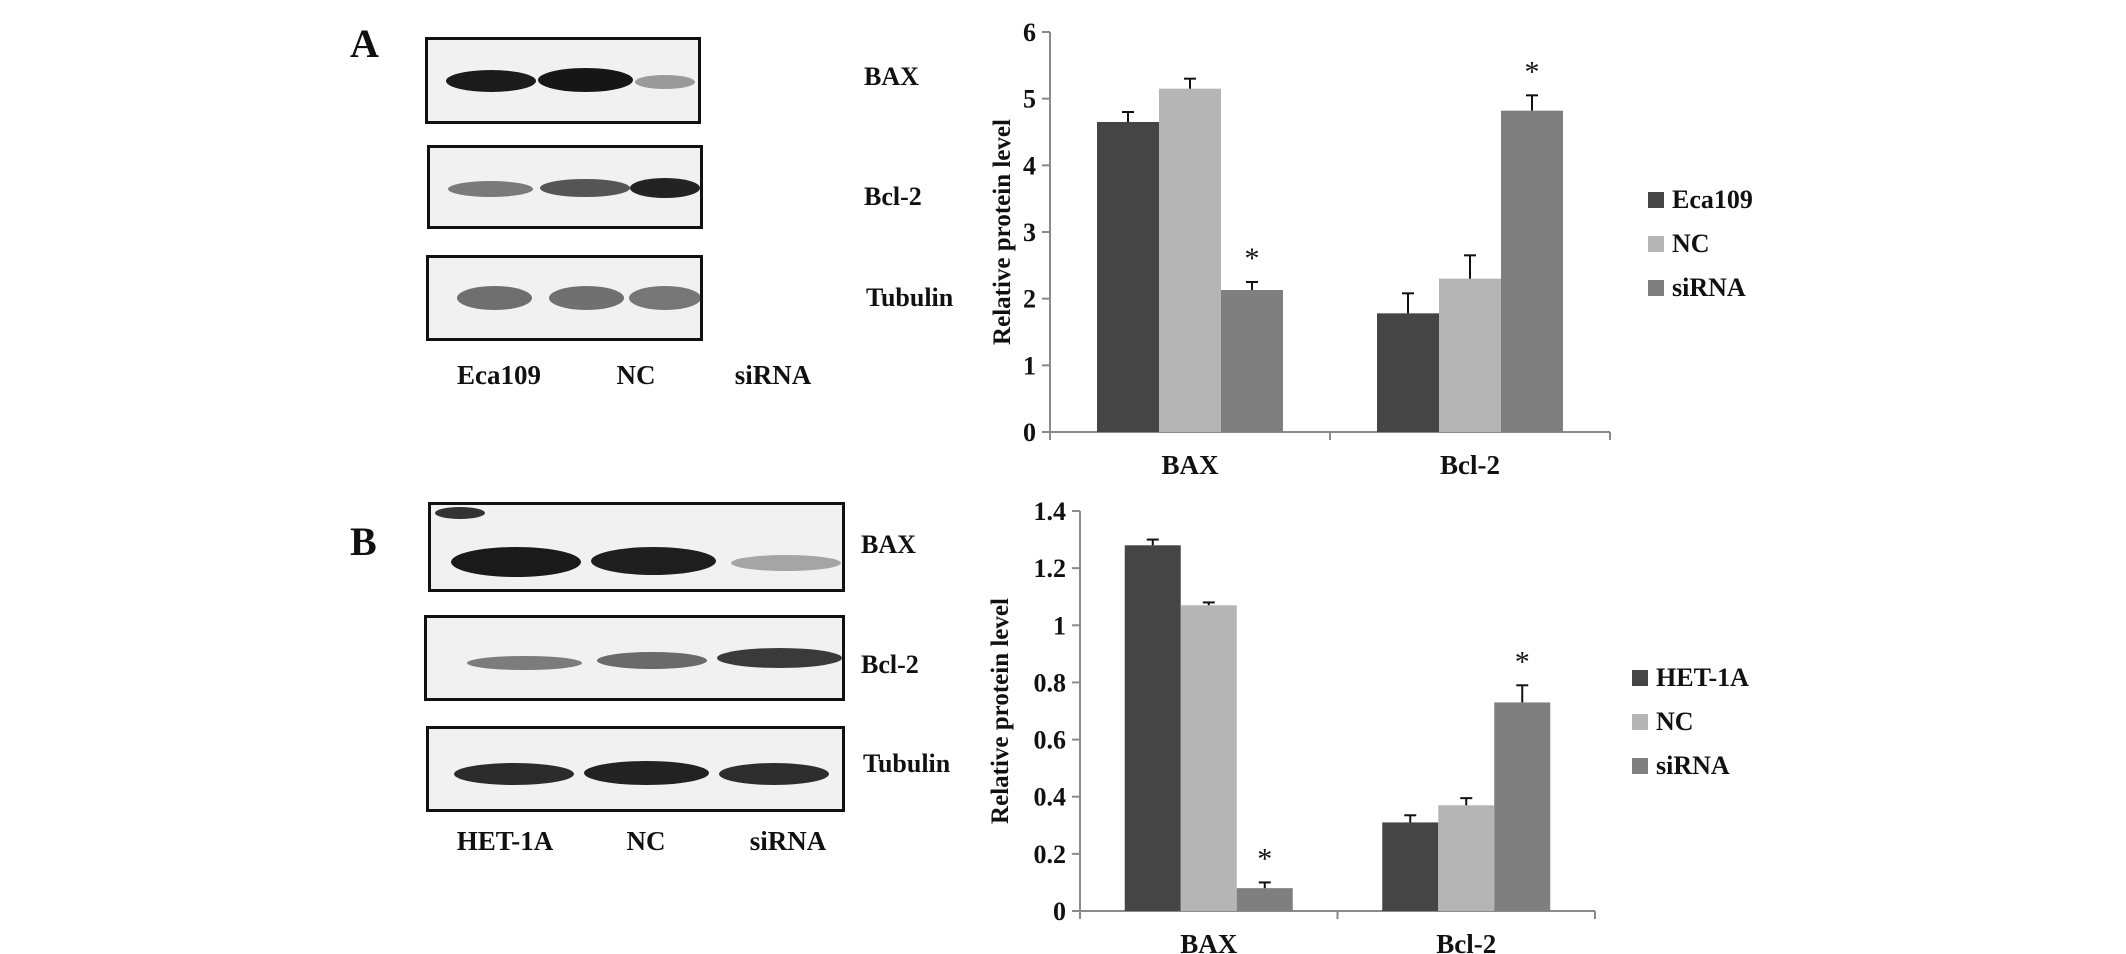  What do you see at coordinates (1029, 32) in the screenshot?
I see `y-tick-label: 6` at bounding box center [1029, 32].